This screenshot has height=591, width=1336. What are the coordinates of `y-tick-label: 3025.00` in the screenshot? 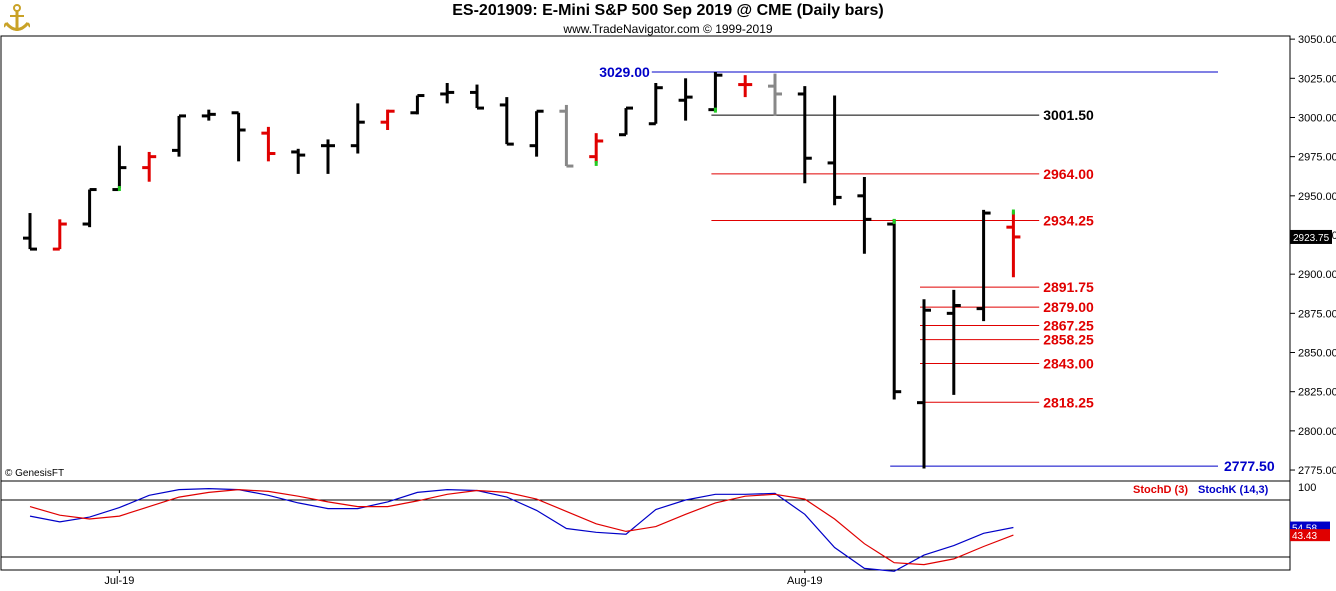 It's located at (1317, 79).